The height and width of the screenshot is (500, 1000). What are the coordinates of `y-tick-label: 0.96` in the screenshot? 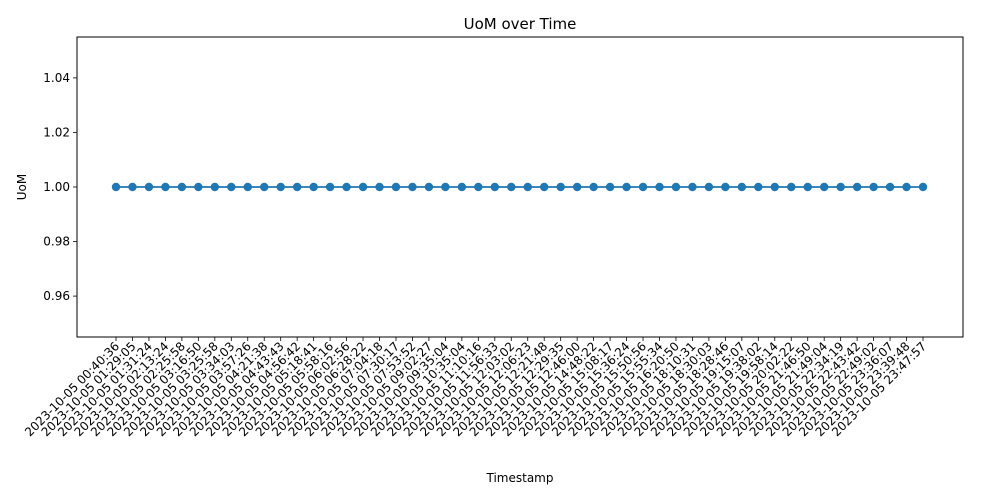 It's located at (56, 296).